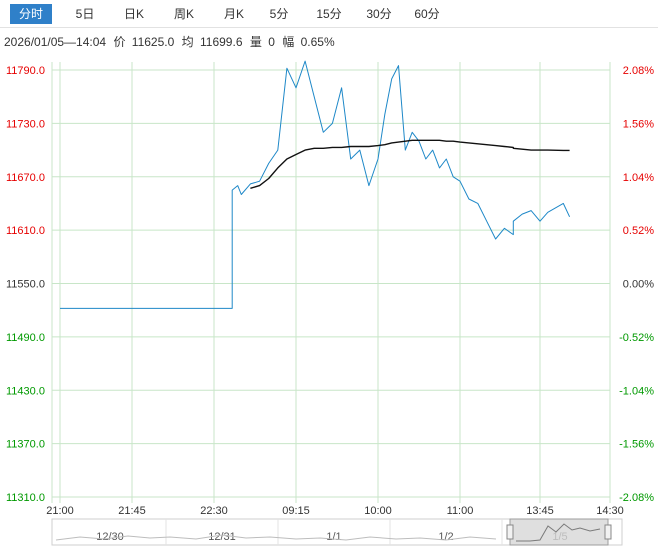  I want to click on x-tick-label: 22:30, so click(214, 511).